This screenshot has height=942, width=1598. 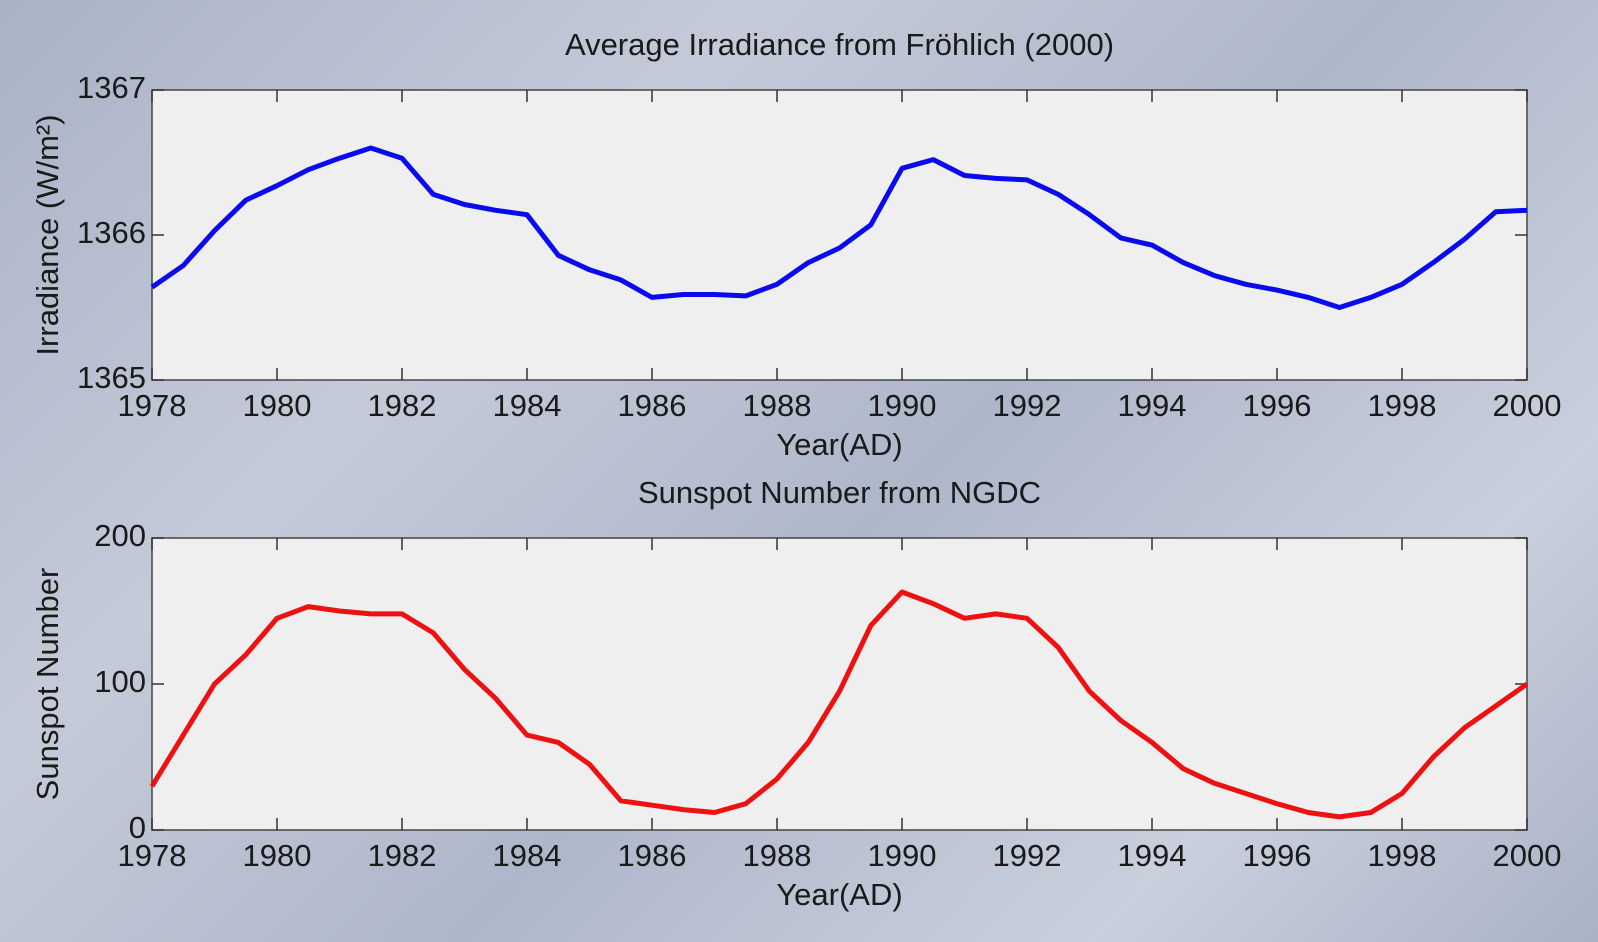 What do you see at coordinates (839, 492) in the screenshot?
I see `chart-title: Sunspot Number from NGDC` at bounding box center [839, 492].